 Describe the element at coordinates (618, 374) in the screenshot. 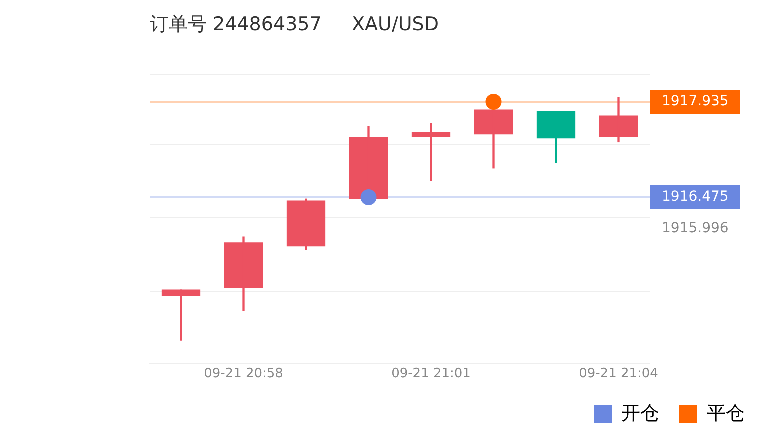

I see `x-tick-label: 09-21 21:04` at that location.